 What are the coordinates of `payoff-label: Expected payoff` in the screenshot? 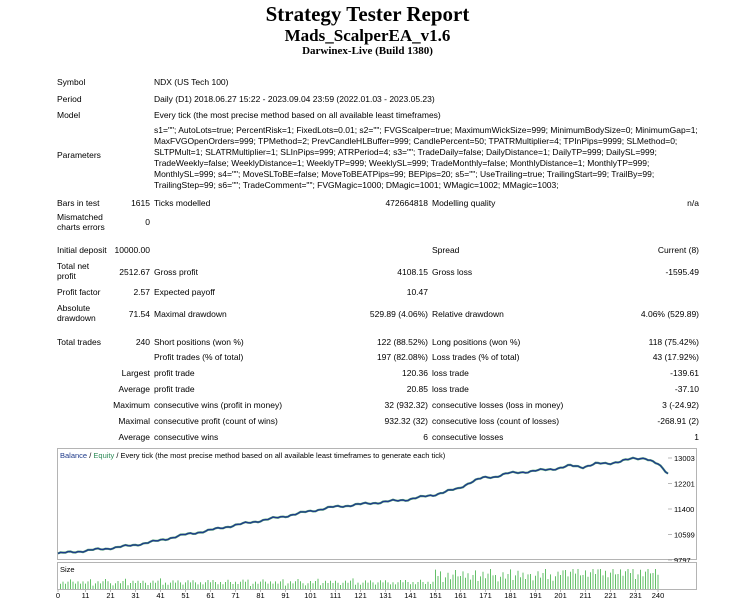 It's located at (184, 292).